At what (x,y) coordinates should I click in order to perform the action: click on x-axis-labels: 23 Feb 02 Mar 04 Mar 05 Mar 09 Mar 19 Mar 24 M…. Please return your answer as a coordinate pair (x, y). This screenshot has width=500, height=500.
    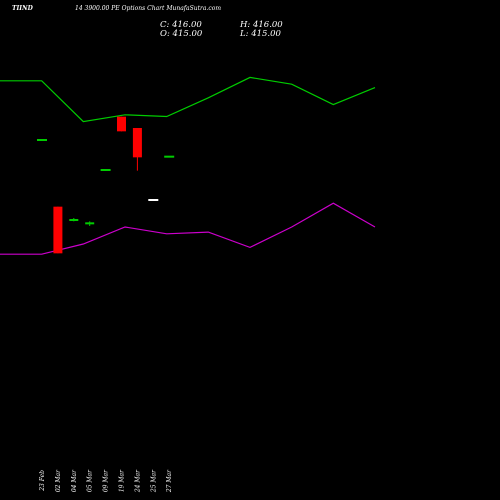
    Looking at the image, I should click on (106, 481).